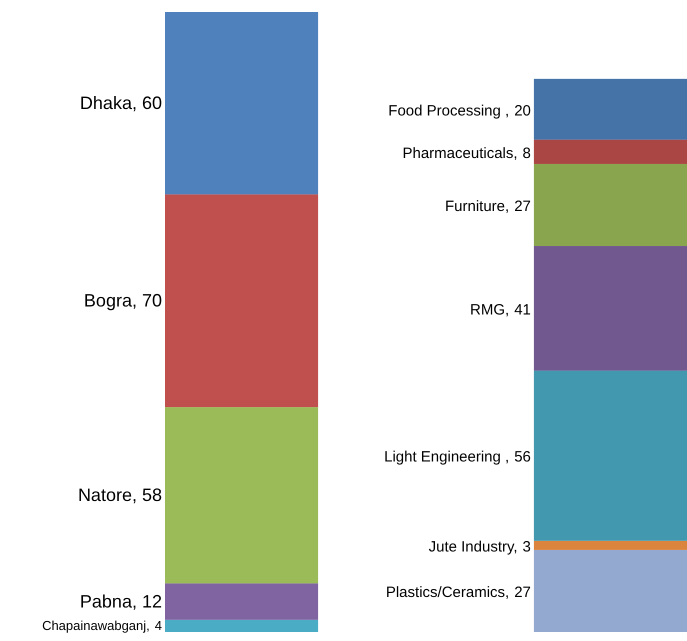 Image resolution: width=687 pixels, height=641 pixels. What do you see at coordinates (108, 103) in the screenshot?
I see `series-label: Dhaka,` at bounding box center [108, 103].